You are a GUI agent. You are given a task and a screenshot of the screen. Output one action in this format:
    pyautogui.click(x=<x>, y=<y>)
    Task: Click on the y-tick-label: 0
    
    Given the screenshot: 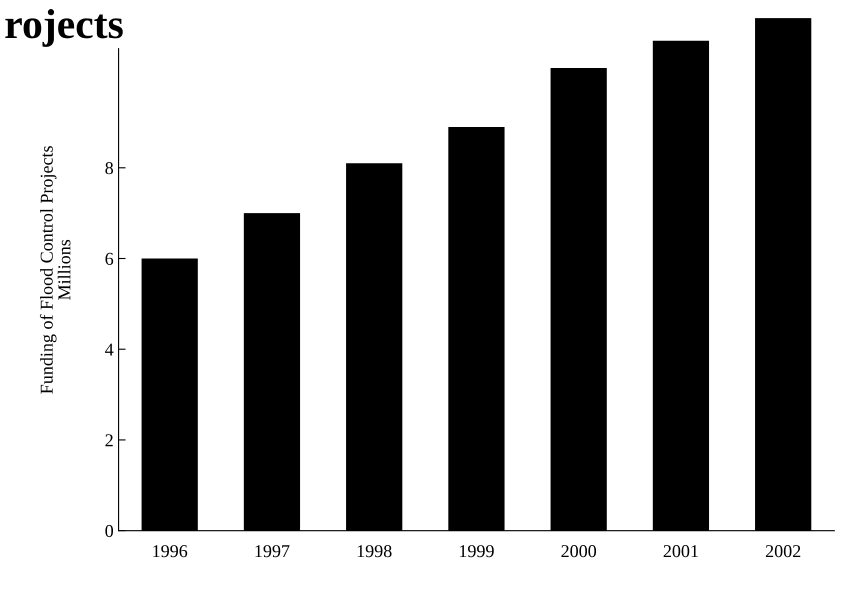 What is the action you would take?
    pyautogui.click(x=109, y=531)
    